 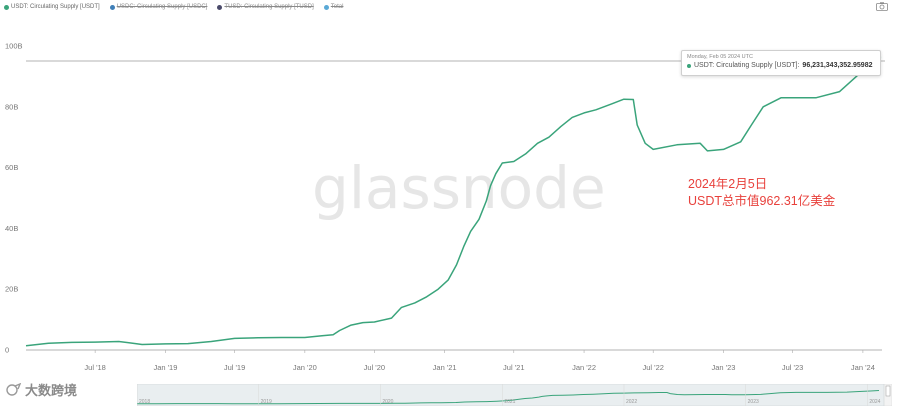 I want to click on navigator-selection, so click(x=511, y=395).